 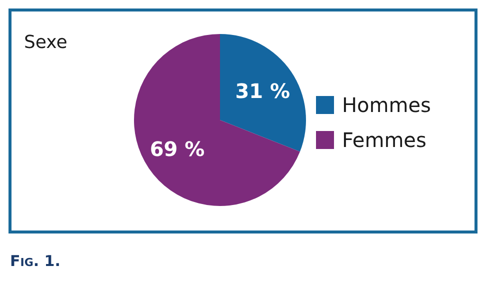 I want to click on legend-label: Femmes, so click(x=384, y=140).